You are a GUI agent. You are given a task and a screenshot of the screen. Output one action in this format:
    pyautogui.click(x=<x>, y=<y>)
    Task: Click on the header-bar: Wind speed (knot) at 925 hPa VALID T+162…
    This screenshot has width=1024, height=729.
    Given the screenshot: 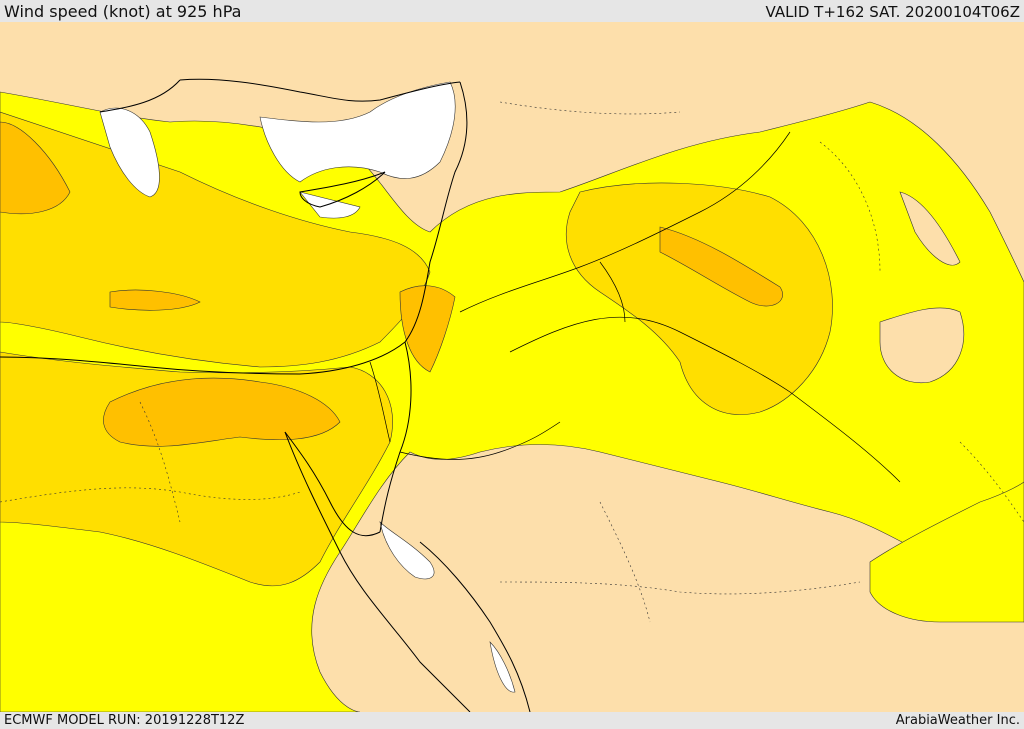 What is the action you would take?
    pyautogui.click(x=512, y=11)
    